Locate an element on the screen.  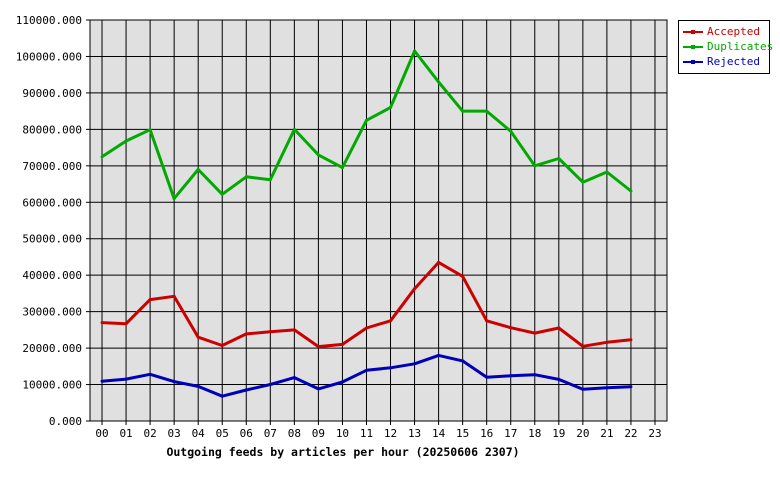
x-tick-label: 07 is located at coordinates (270, 433).